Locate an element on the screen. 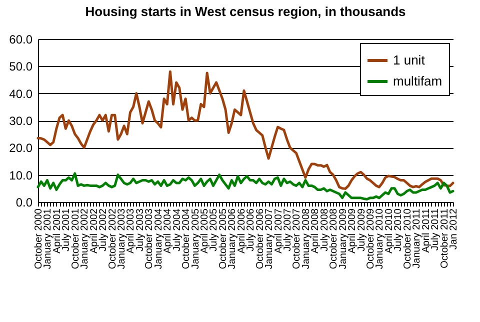 The width and height of the screenshot is (480, 322). legend-label: multifam is located at coordinates (417, 81).